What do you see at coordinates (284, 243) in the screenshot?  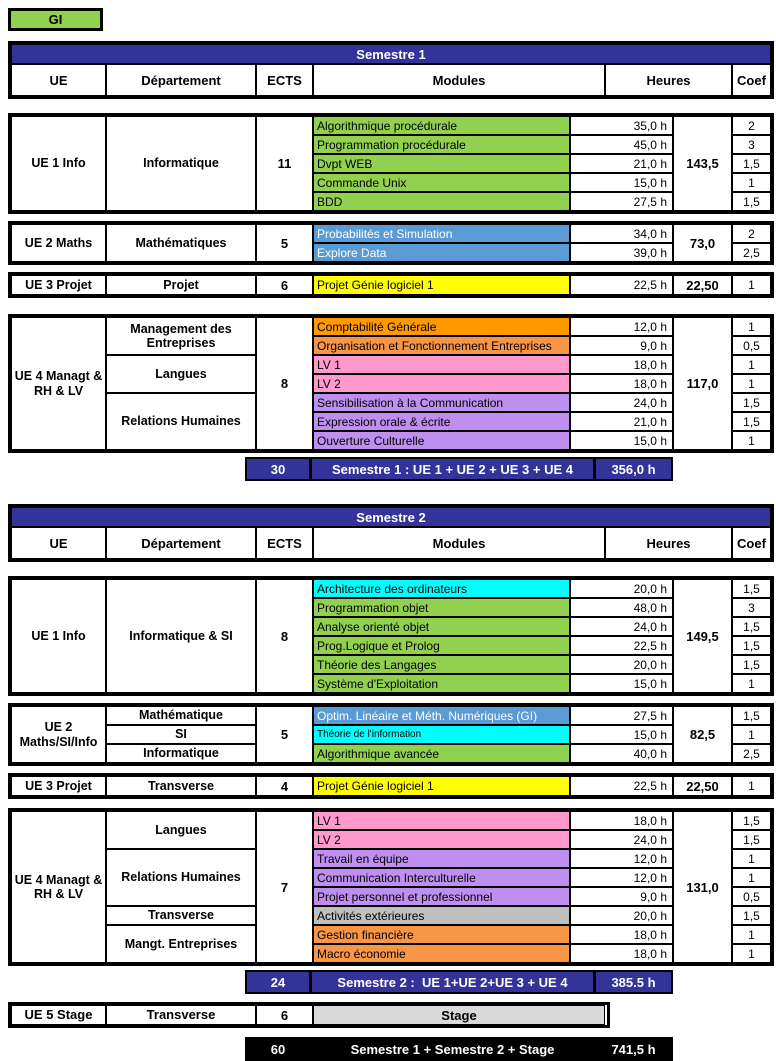 I see `ects-cell: 5` at bounding box center [284, 243].